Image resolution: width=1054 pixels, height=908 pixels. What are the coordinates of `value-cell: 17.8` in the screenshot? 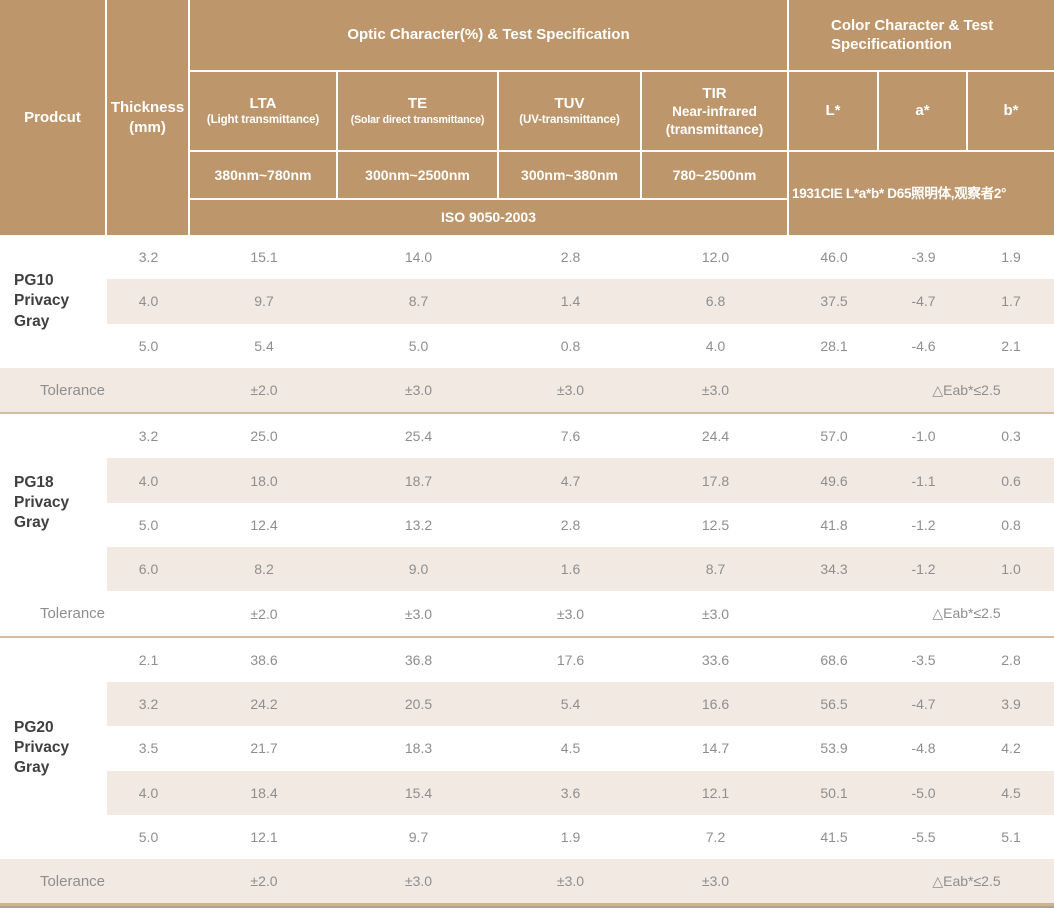 It's located at (715, 480).